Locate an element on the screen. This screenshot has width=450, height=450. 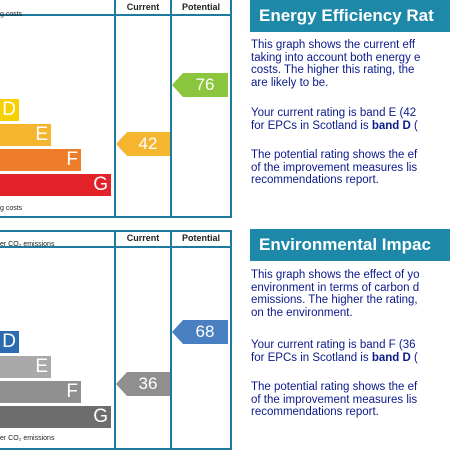
energy-current-value: 42 is located at coordinates (148, 143).